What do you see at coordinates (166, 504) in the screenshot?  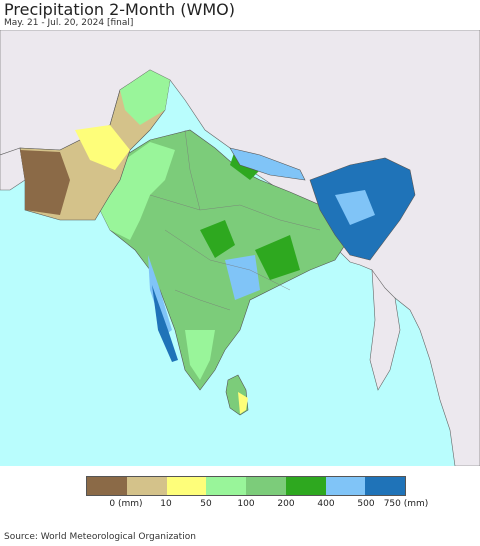 I see `legend-label: 10` at bounding box center [166, 504].